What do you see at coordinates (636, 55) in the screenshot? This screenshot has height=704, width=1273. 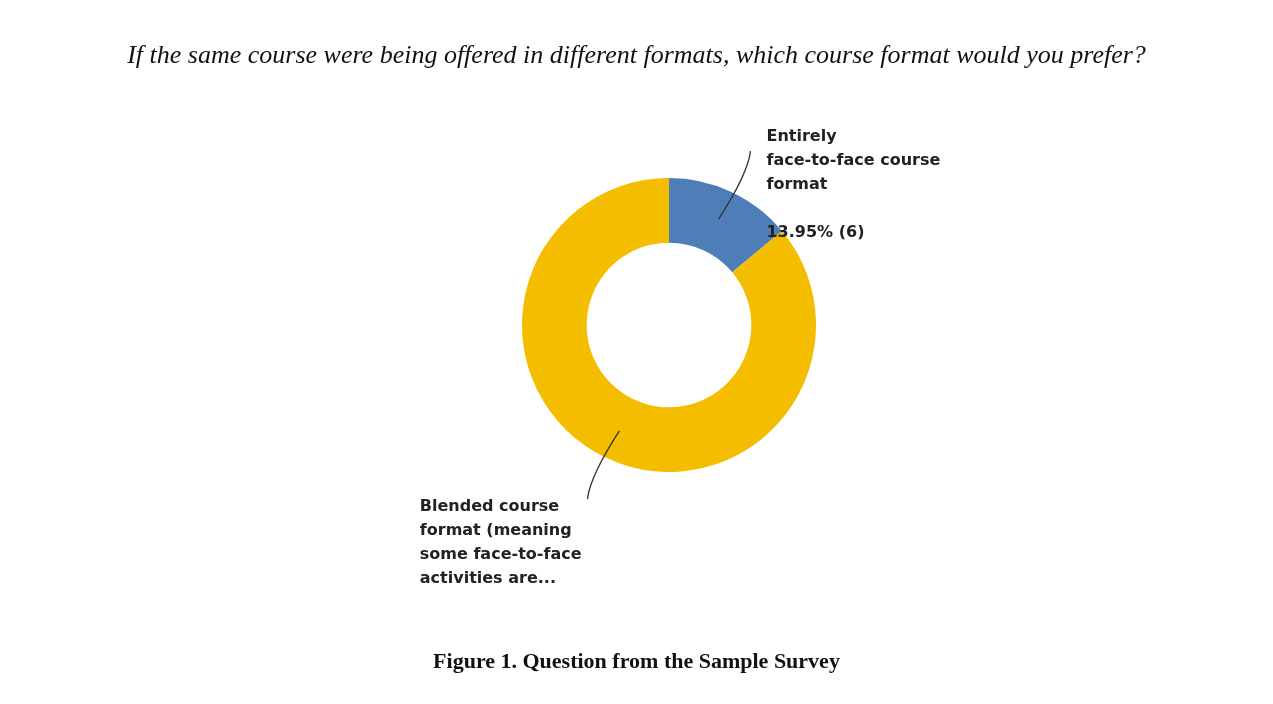 I see `chart-title: If the same course were being offered in different formats, which course format would you prefer?` at bounding box center [636, 55].